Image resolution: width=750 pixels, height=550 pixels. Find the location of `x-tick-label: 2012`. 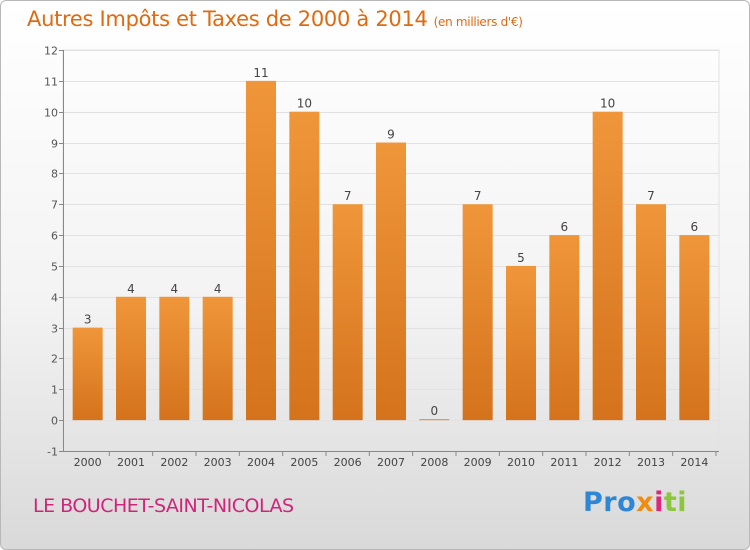

x-tick-label: 2012 is located at coordinates (608, 462).